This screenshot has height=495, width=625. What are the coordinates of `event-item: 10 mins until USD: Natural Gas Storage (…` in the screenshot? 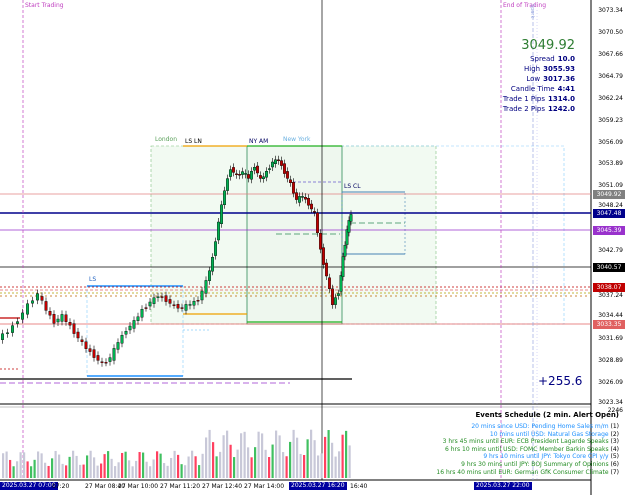 It's located at (554, 434).